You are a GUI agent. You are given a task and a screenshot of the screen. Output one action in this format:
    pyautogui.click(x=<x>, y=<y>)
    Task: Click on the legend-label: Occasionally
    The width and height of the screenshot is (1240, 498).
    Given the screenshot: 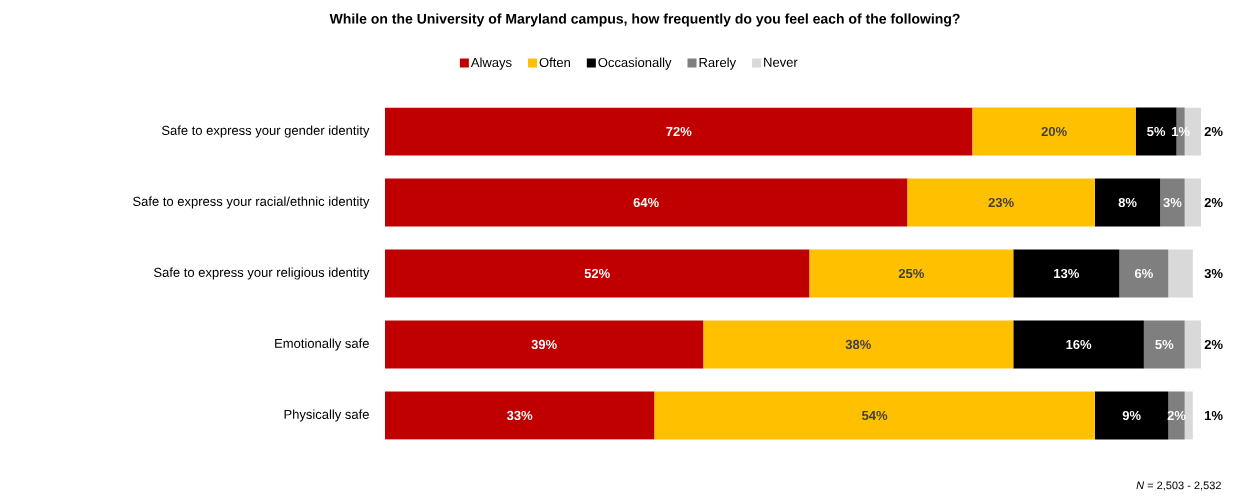 What is the action you would take?
    pyautogui.click(x=635, y=63)
    